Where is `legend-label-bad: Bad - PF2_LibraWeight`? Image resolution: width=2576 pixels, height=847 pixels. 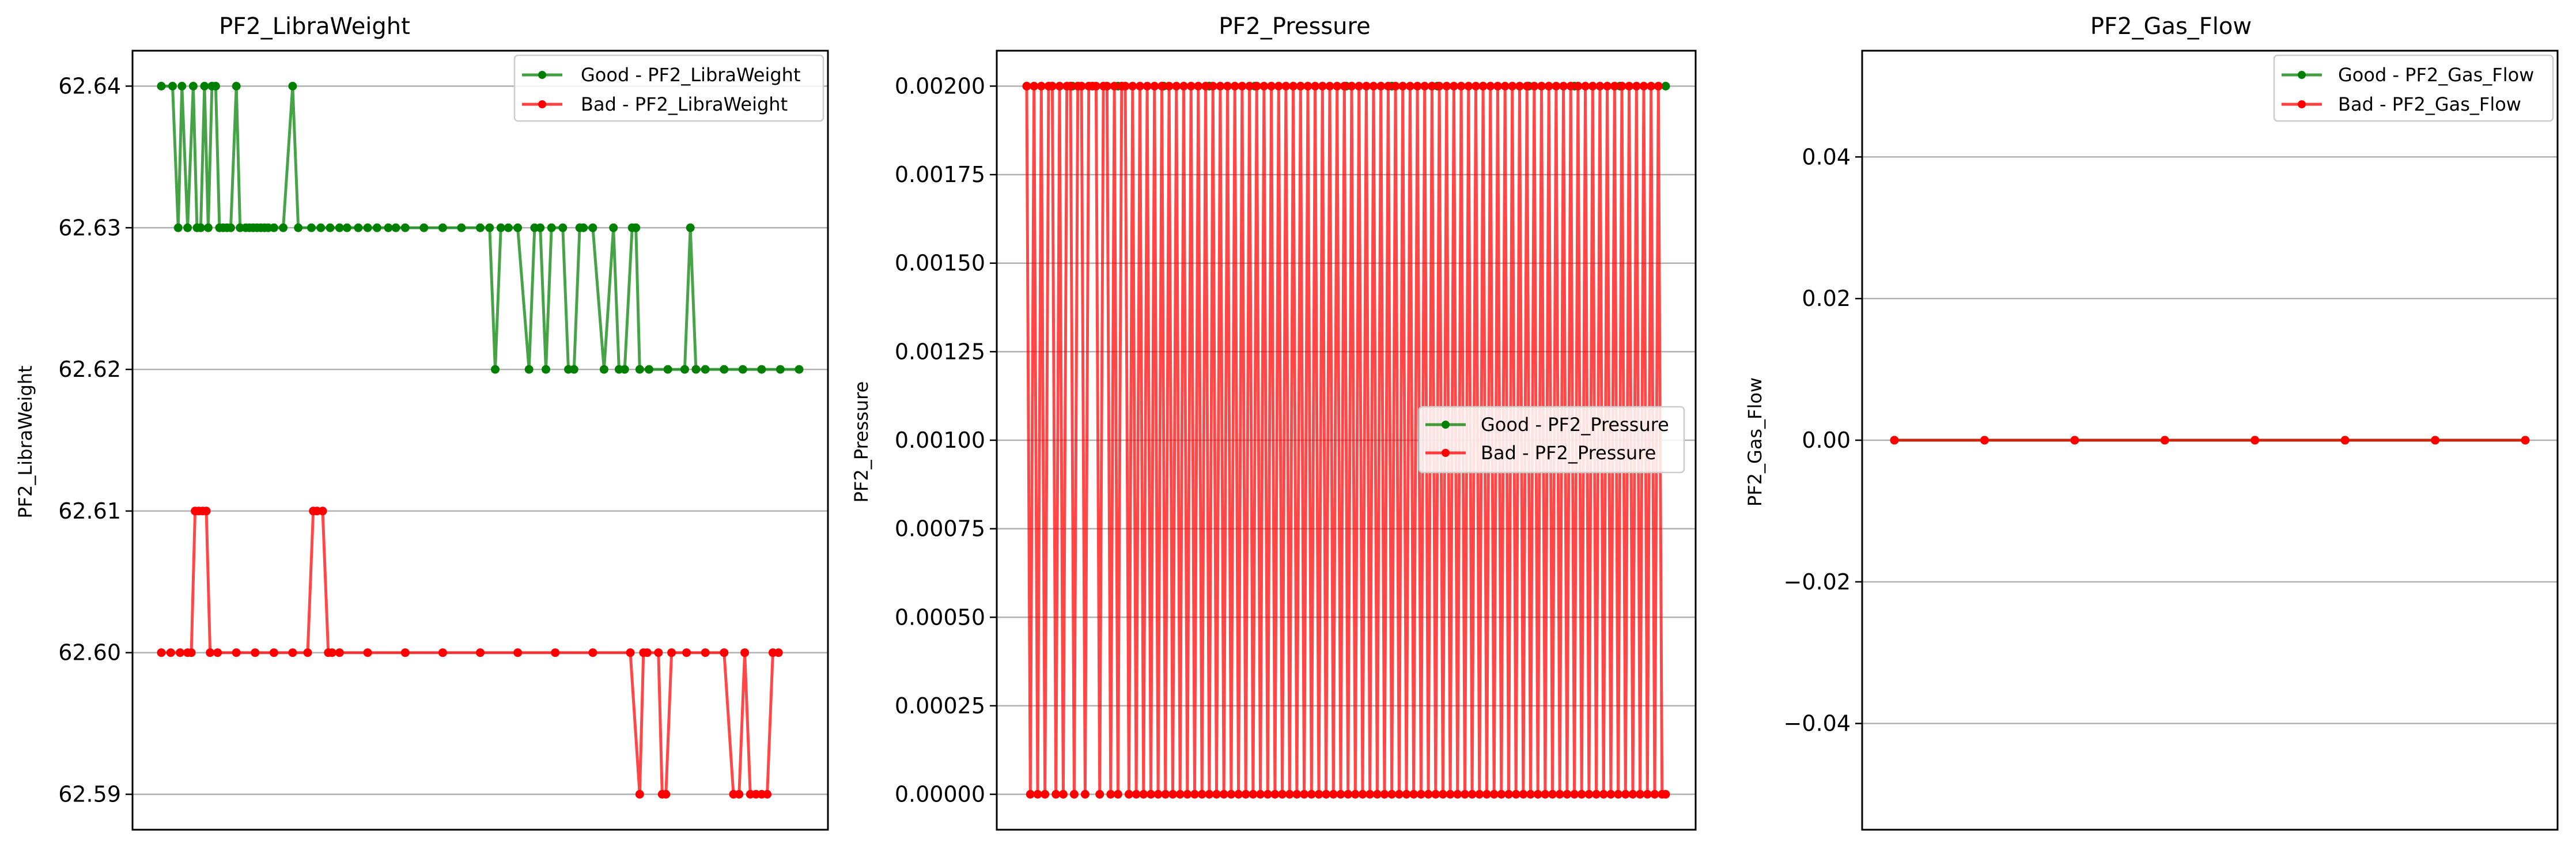
legend-label-bad: Bad - PF2_LibraWeight is located at coordinates (684, 104).